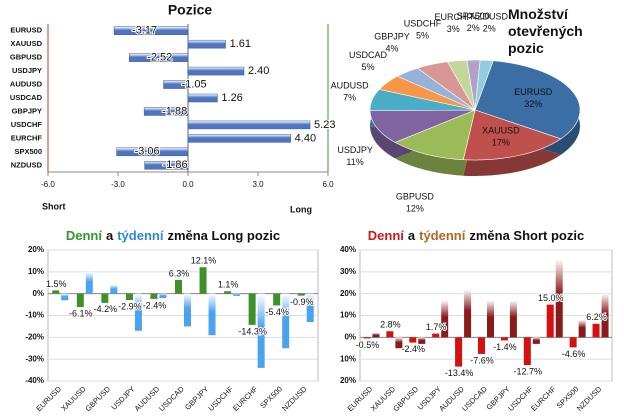 Image resolution: width=624 pixels, height=420 pixels. I want to click on x-tick-label: 3.0, so click(258, 184).